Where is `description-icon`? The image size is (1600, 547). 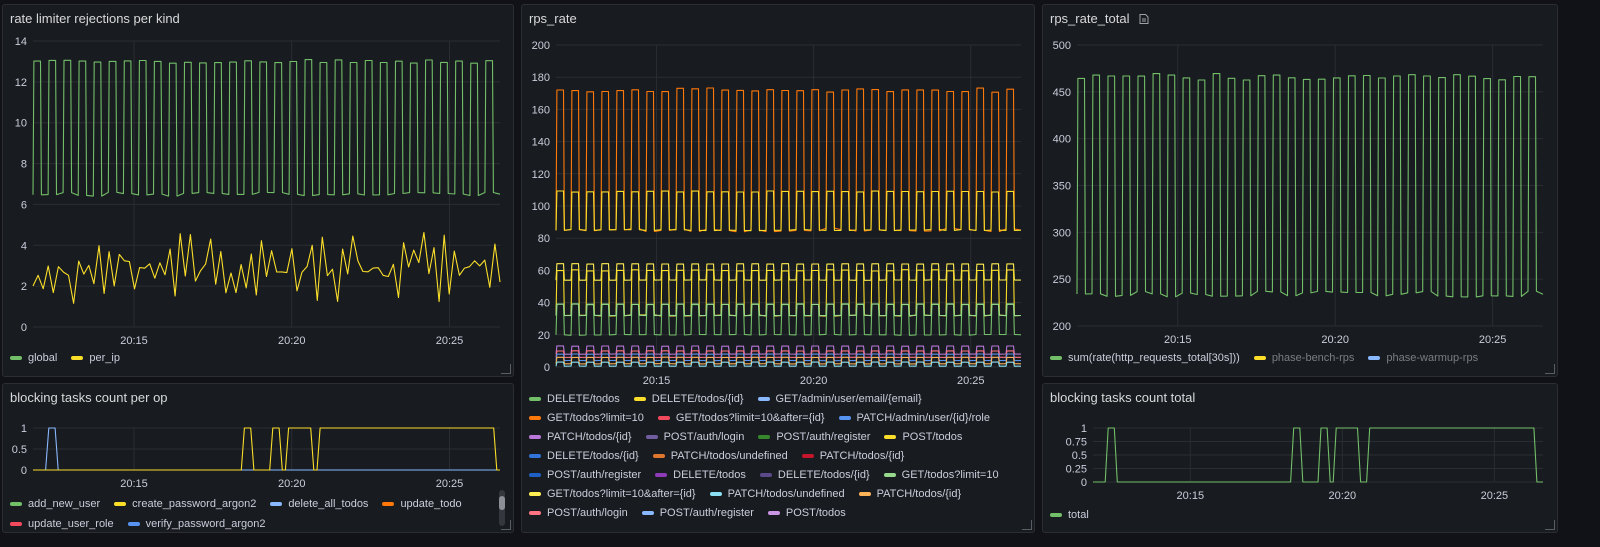 description-icon is located at coordinates (1144, 19).